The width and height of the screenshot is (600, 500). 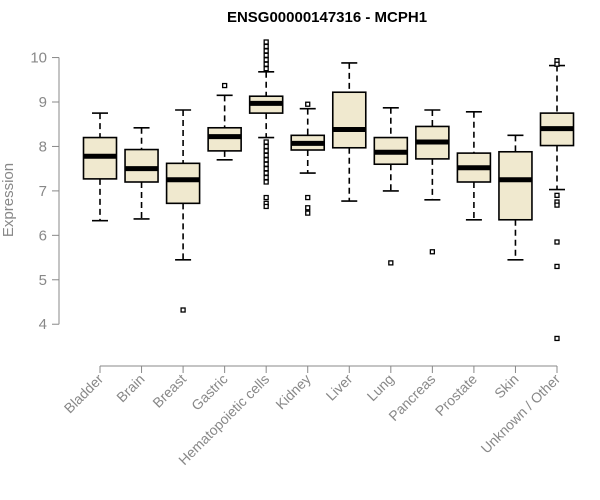 What do you see at coordinates (43, 324) in the screenshot?
I see `y-tick-label: 4` at bounding box center [43, 324].